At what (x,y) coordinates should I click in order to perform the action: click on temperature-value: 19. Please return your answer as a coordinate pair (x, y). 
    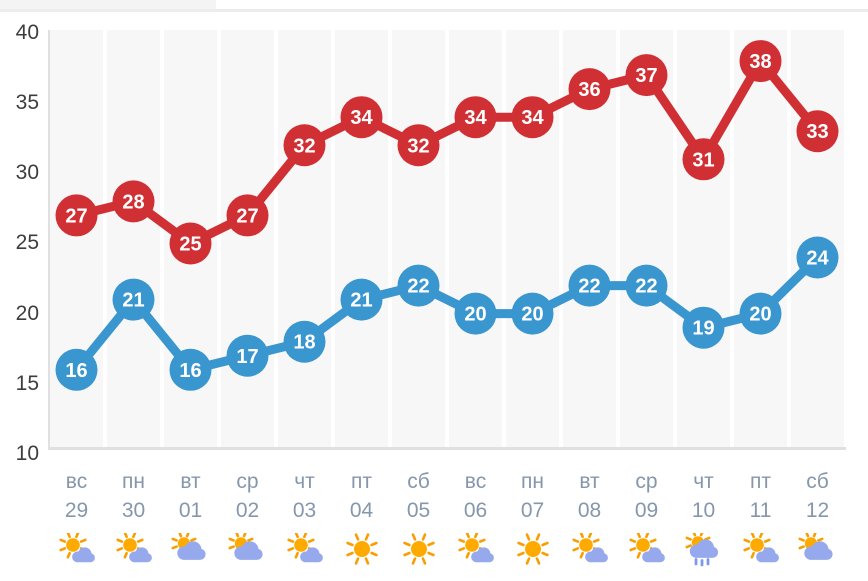
    Looking at the image, I should click on (703, 329).